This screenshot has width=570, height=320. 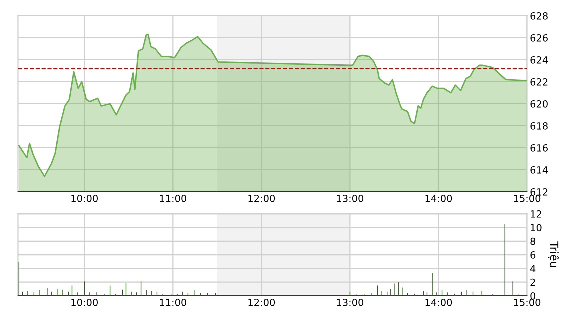 I want to click on y-tick-label: 628, so click(x=539, y=16).